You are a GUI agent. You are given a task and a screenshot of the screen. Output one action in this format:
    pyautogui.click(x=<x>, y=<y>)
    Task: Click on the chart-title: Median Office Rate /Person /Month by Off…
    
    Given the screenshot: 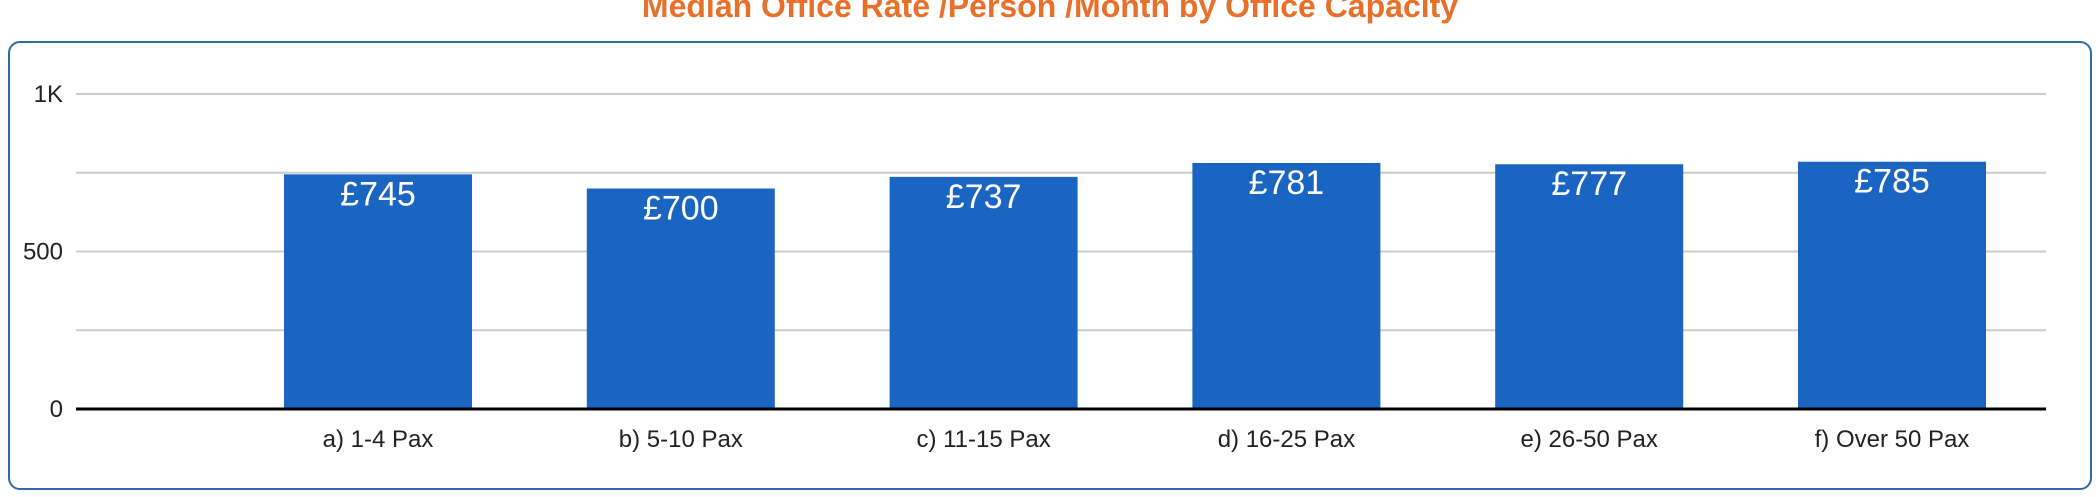 What is the action you would take?
    pyautogui.click(x=1050, y=12)
    